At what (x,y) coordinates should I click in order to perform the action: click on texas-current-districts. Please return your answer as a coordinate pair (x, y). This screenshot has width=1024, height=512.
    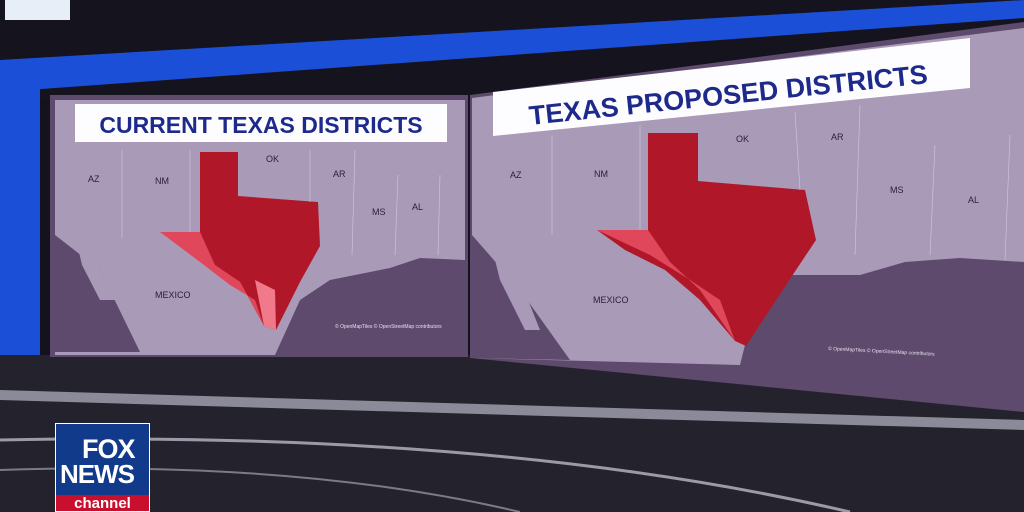
    Looking at the image, I should click on (240, 241).